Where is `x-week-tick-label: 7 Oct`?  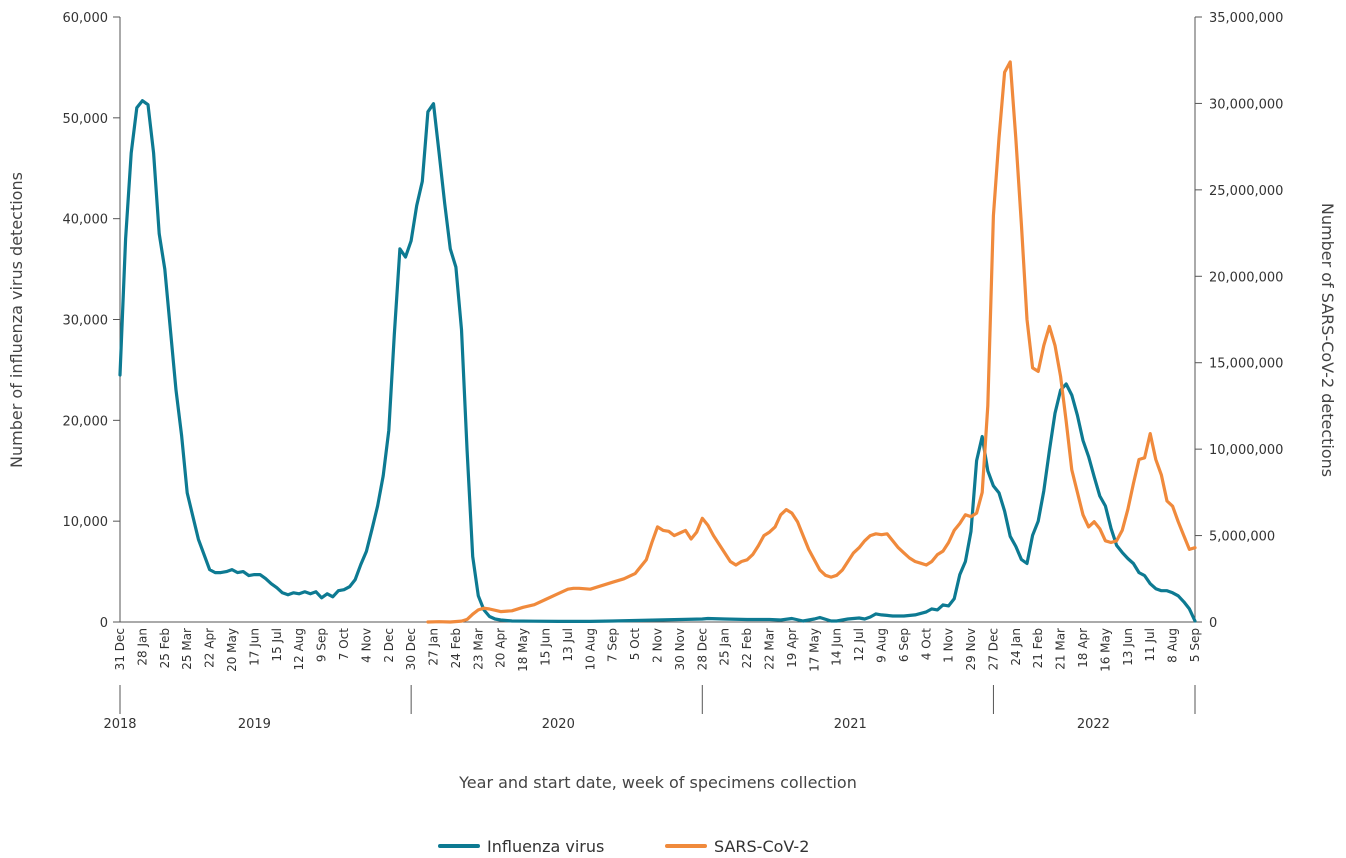 x-week-tick-label: 7 Oct is located at coordinates (344, 644).